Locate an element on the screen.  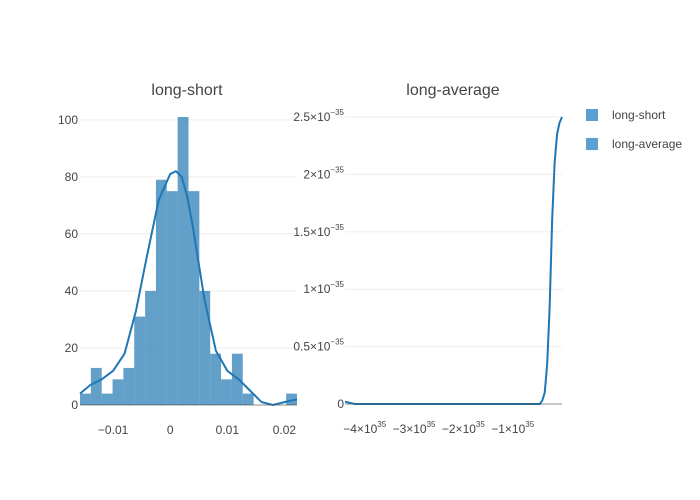
x-tick-label: −4×1035 is located at coordinates (364, 428).